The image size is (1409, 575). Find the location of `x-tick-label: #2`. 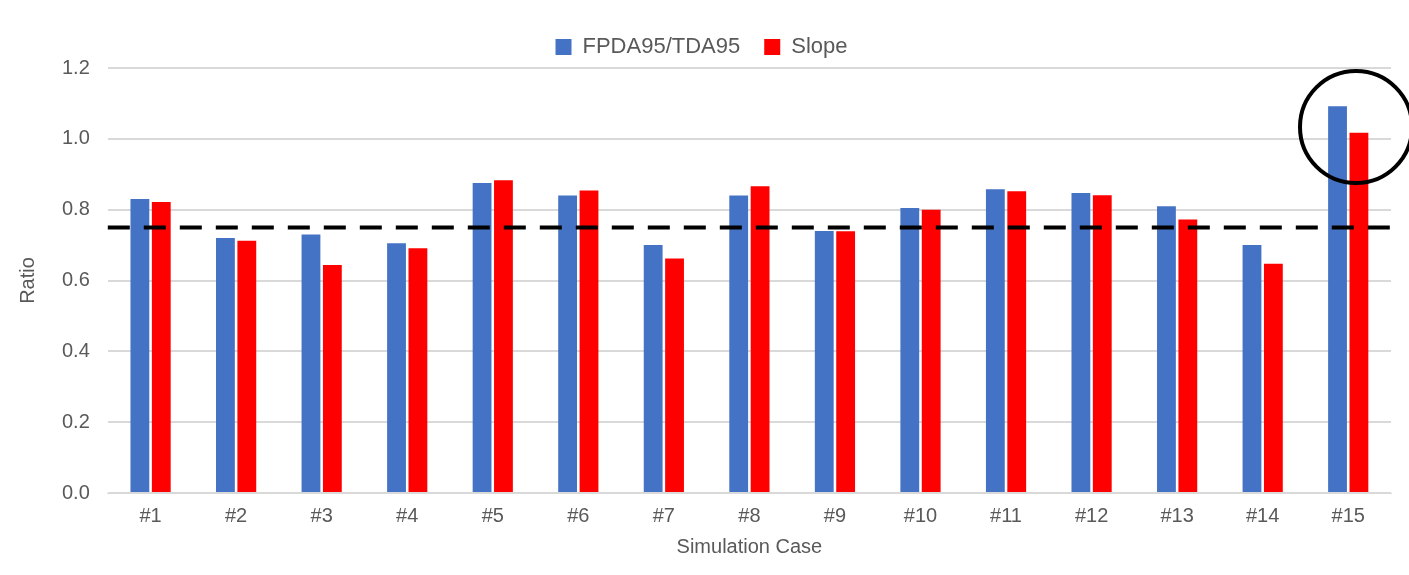

x-tick-label: #2 is located at coordinates (236, 514).